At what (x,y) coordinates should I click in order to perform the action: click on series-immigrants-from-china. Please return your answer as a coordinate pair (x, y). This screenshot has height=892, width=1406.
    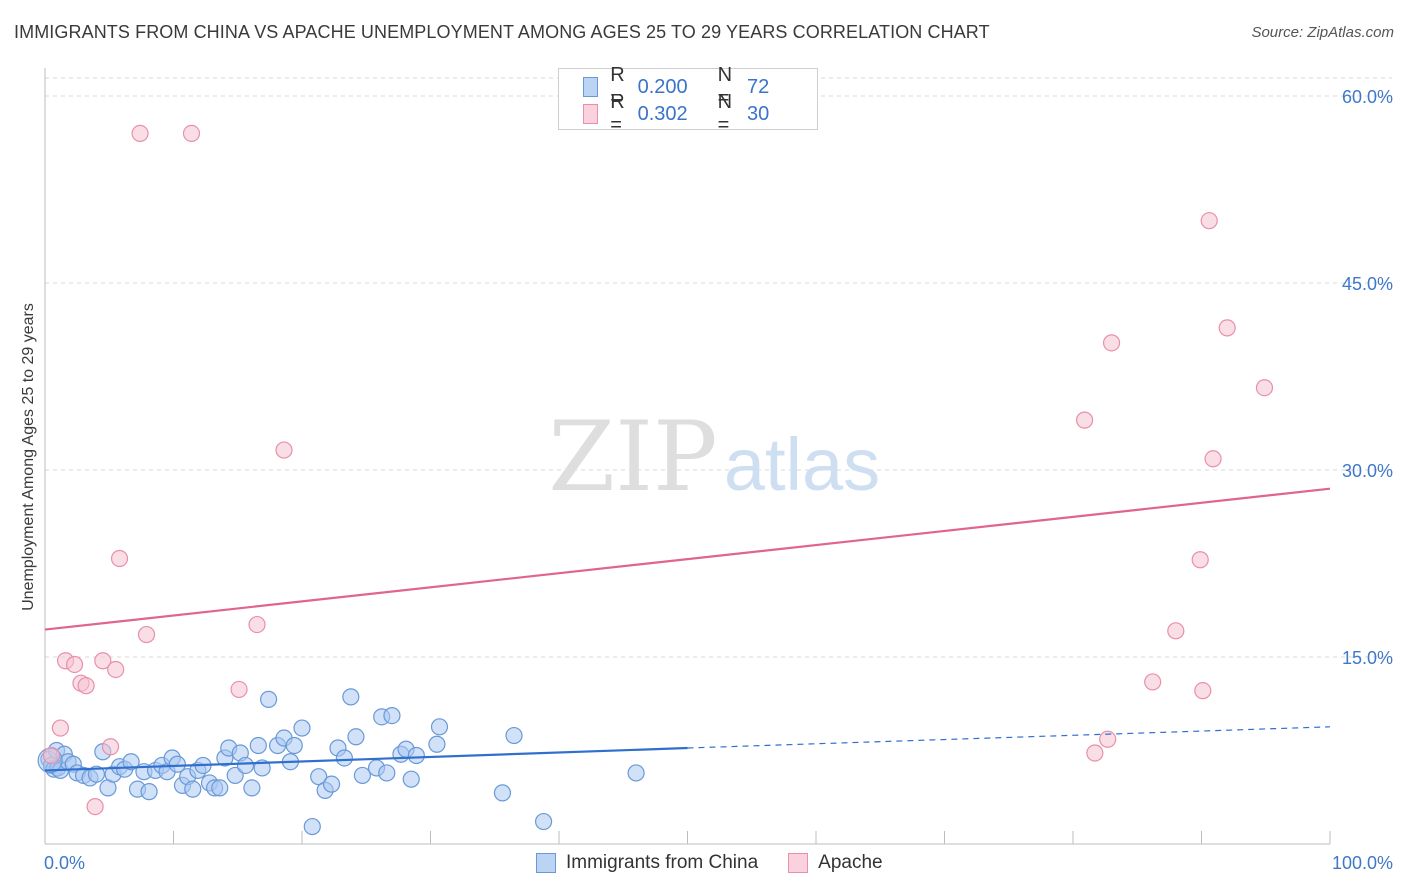
    Looking at the image, I should click on (341, 762).